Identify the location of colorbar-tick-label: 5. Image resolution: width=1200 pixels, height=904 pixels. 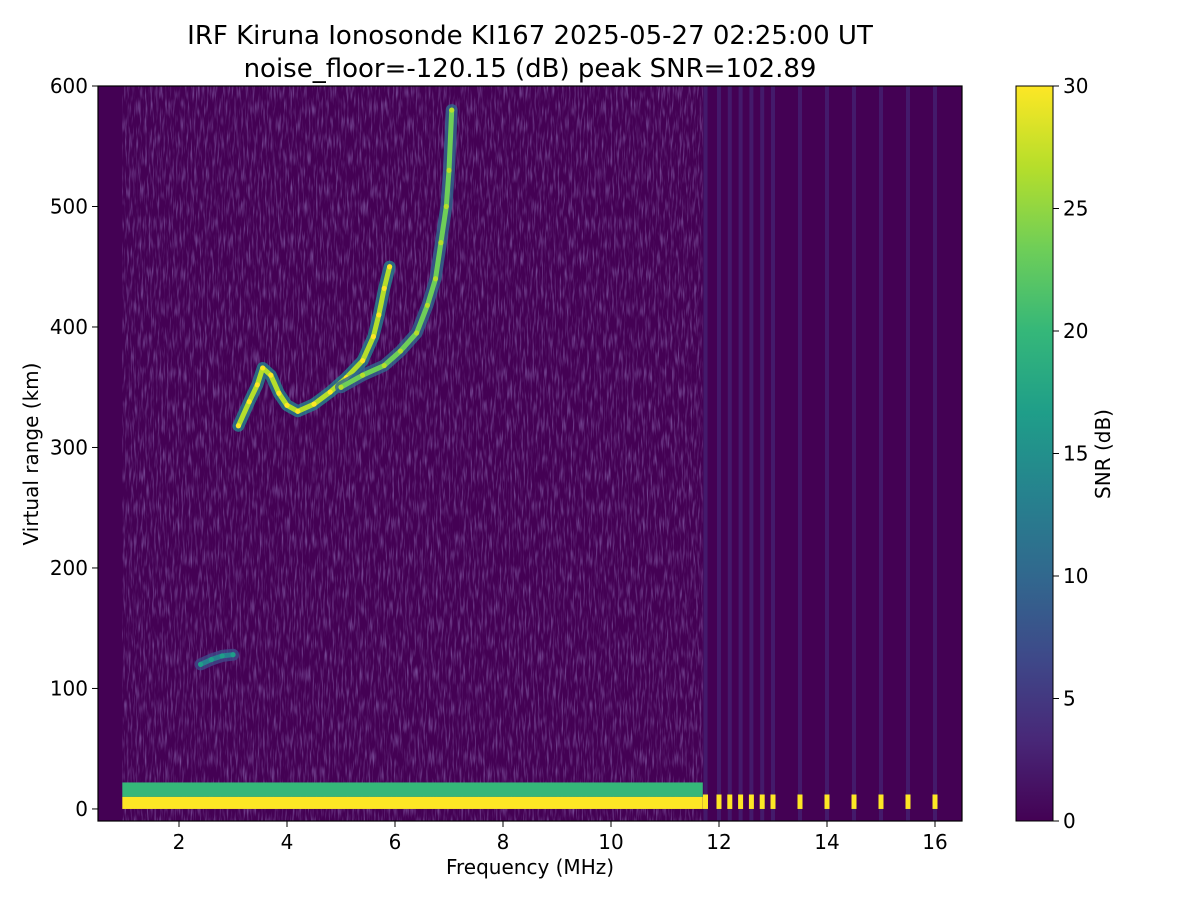
(1069, 699).